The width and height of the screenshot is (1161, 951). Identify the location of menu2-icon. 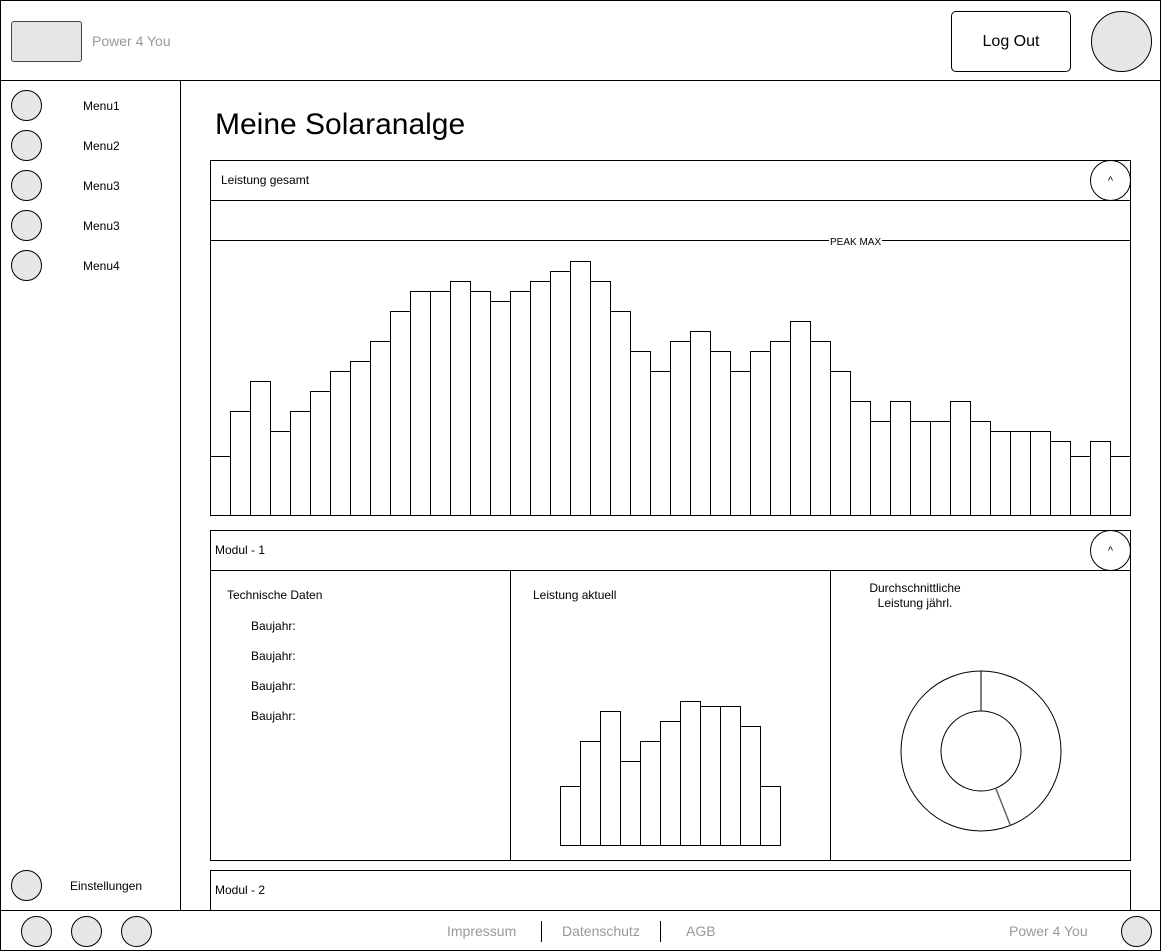
(26, 145).